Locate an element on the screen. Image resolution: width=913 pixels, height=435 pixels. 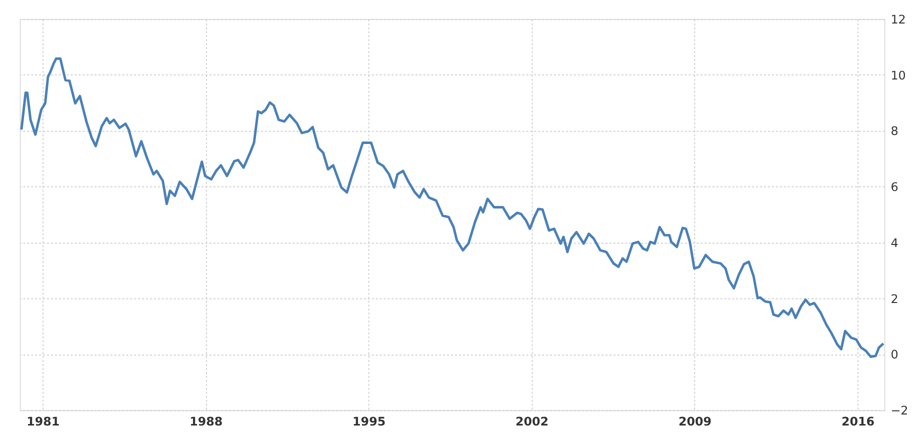
y-tick-label: −2 is located at coordinates (899, 411).